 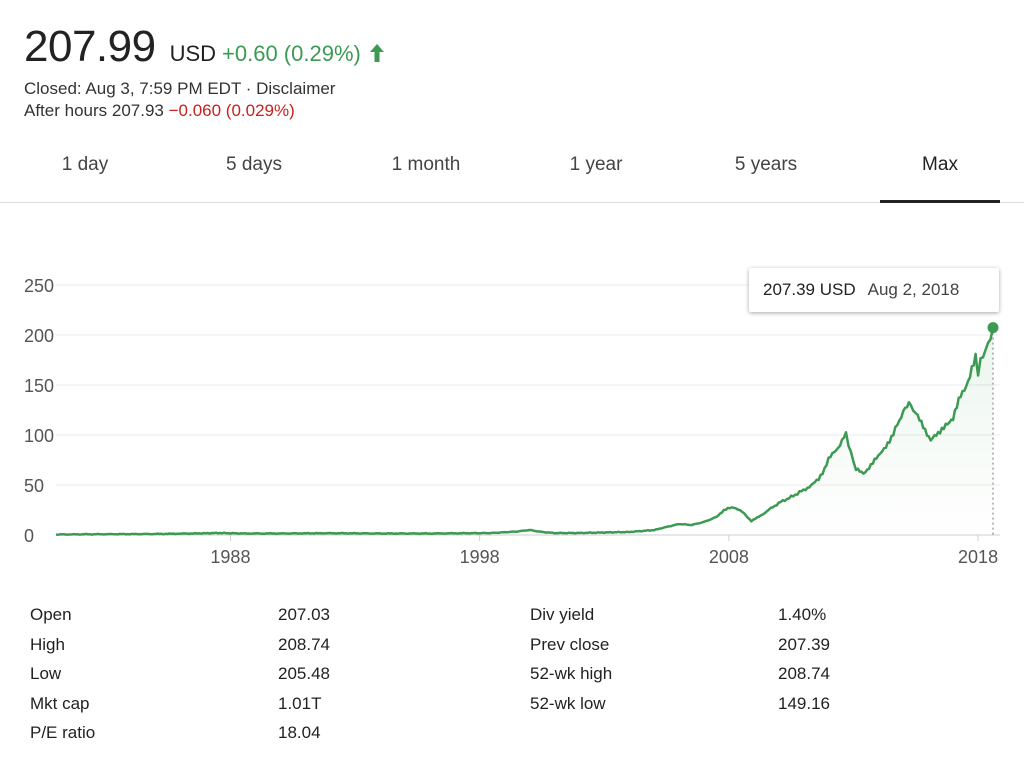 What do you see at coordinates (265, 733) in the screenshot?
I see `stat-row-pe-ratio: P/E ratio 18.04` at bounding box center [265, 733].